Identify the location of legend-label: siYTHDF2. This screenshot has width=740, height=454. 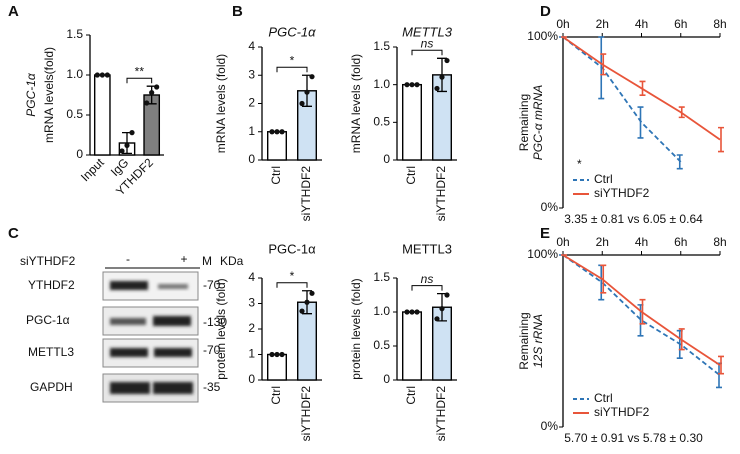
(622, 193).